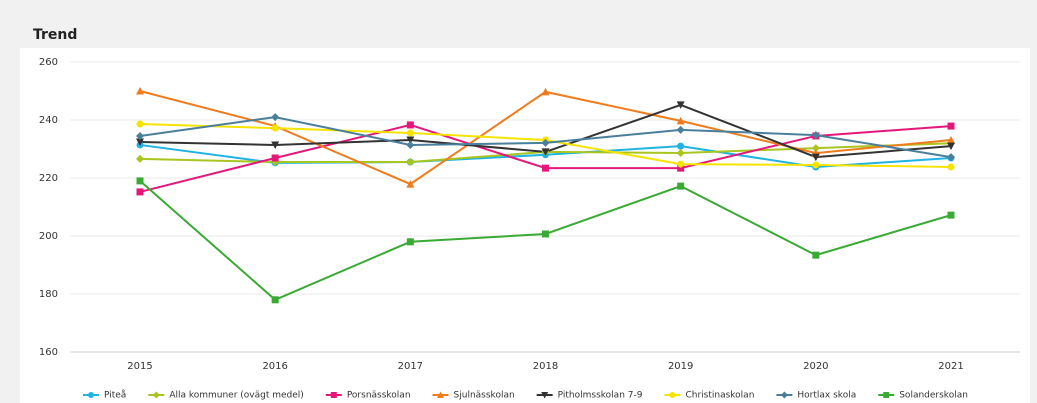 This screenshot has width=1037, height=403. Describe the element at coordinates (48, 120) in the screenshot. I see `y-tick-label: 240` at that location.